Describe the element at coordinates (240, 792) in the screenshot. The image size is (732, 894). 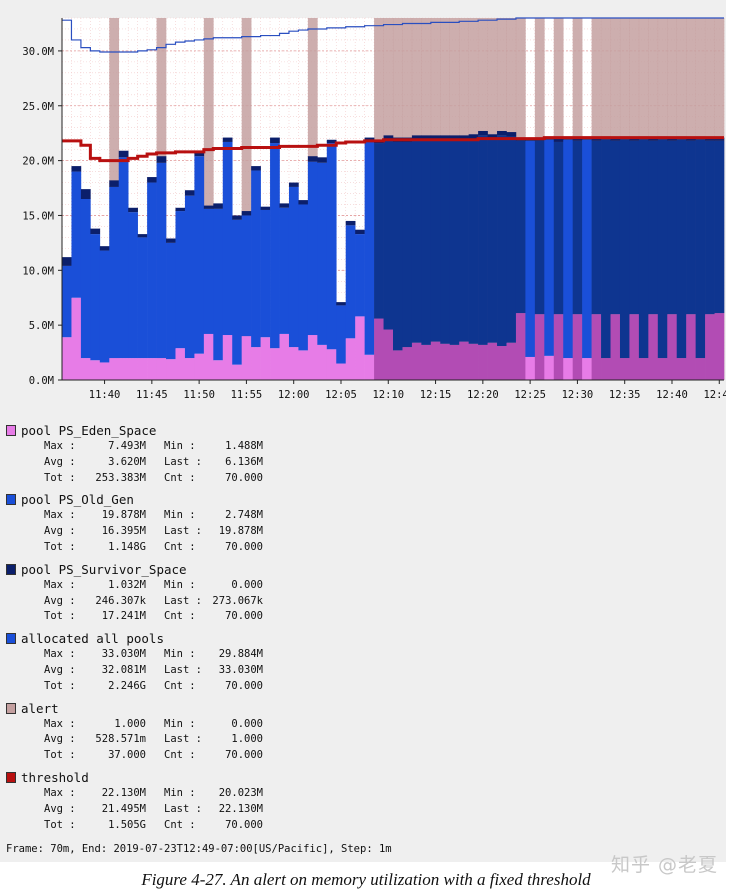
I see `stat-cell: 20.023M` at that location.